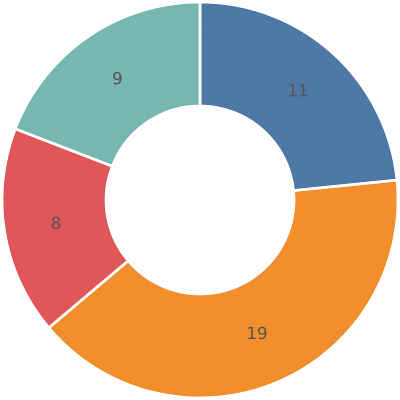 The width and height of the screenshot is (400, 400). Describe the element at coordinates (117, 78) in the screenshot. I see `data-label: 9` at that location.